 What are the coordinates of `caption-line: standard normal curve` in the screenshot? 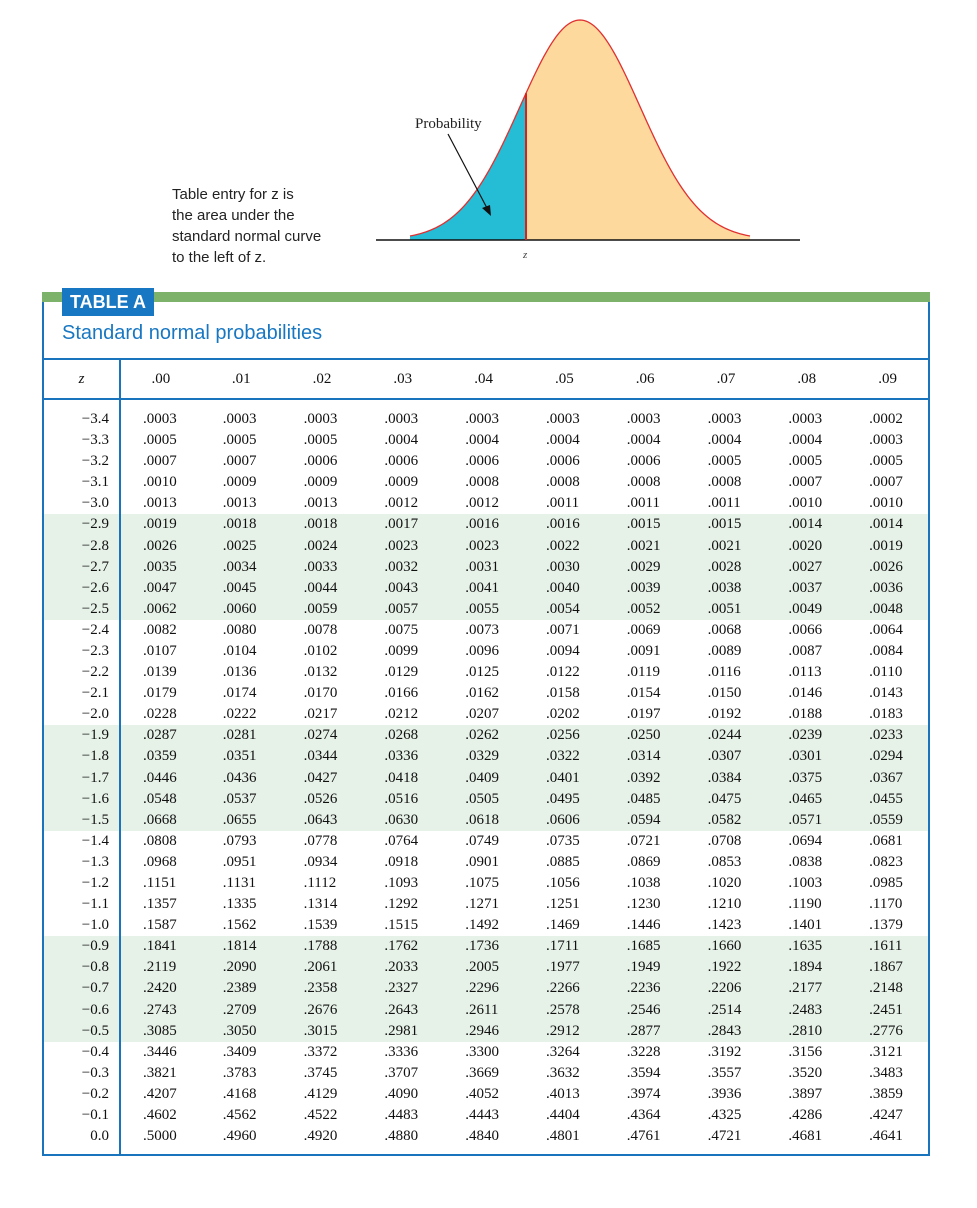 It's located at (247, 236).